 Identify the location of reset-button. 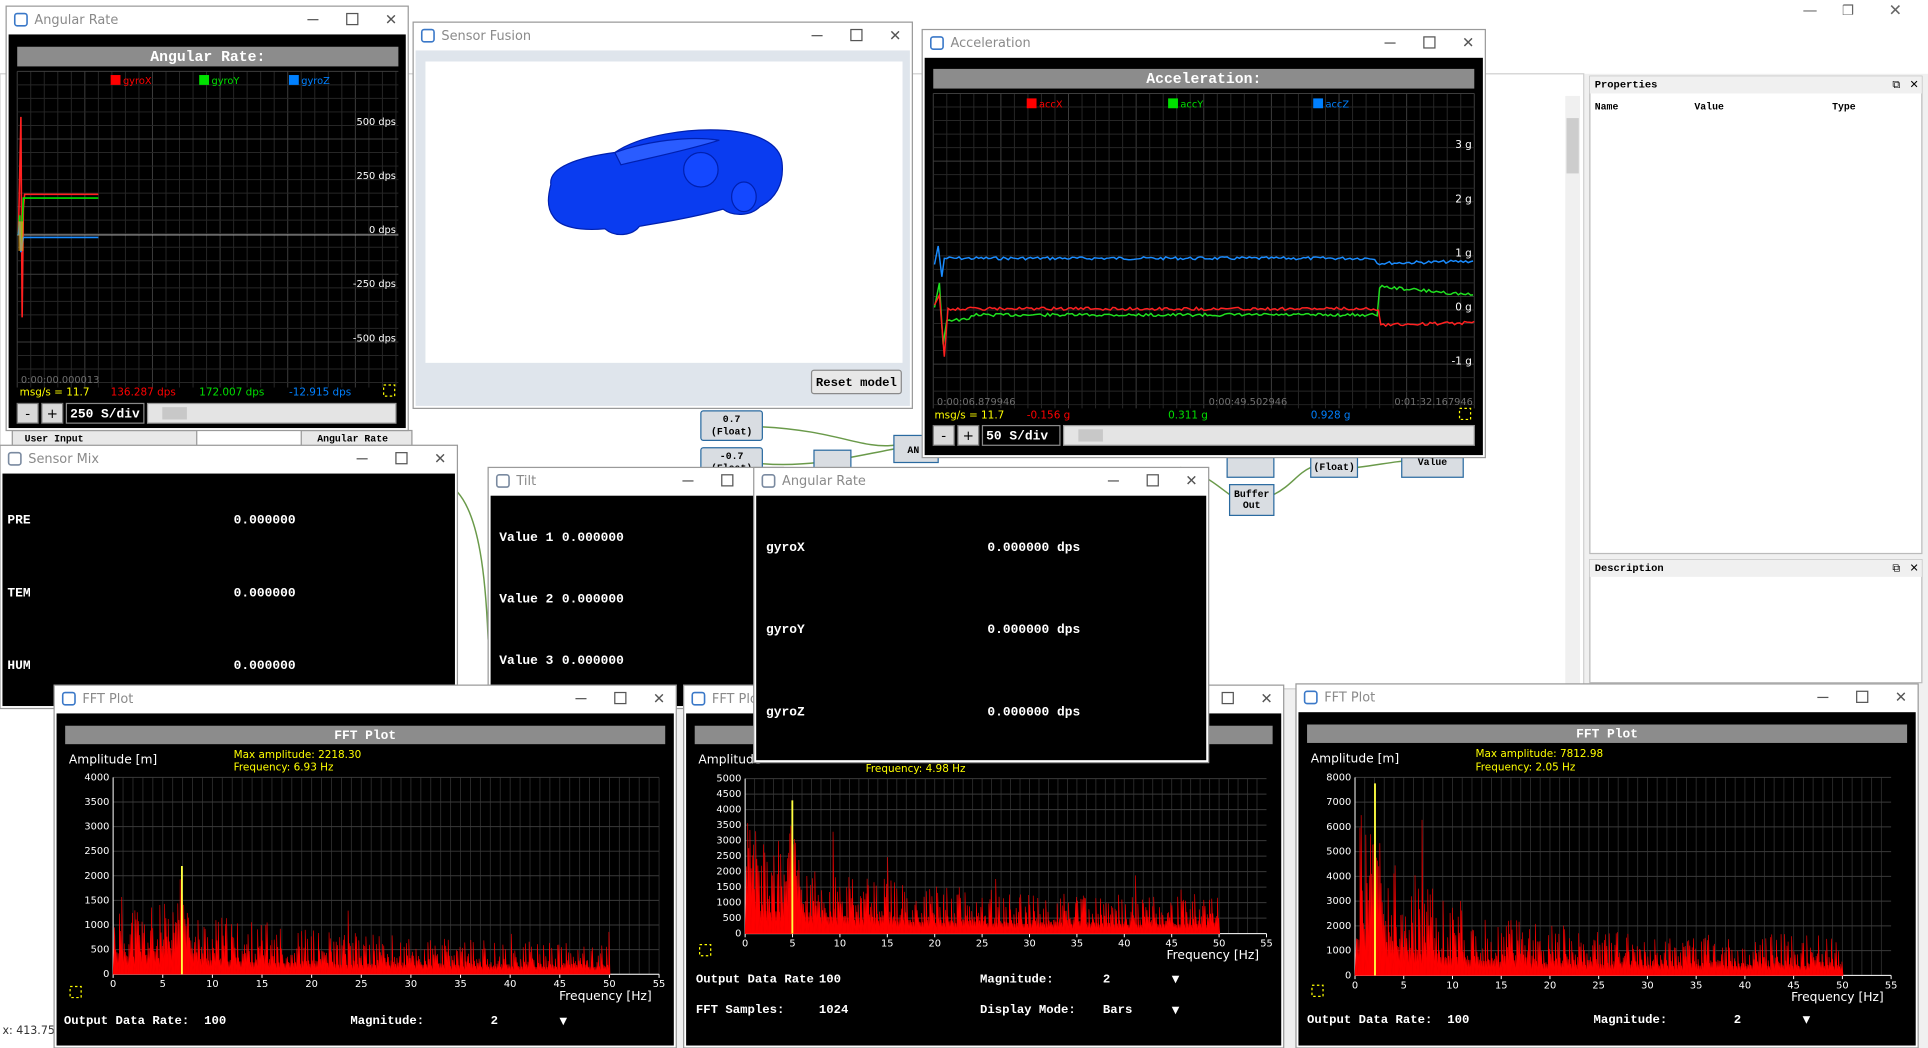
(856, 382).